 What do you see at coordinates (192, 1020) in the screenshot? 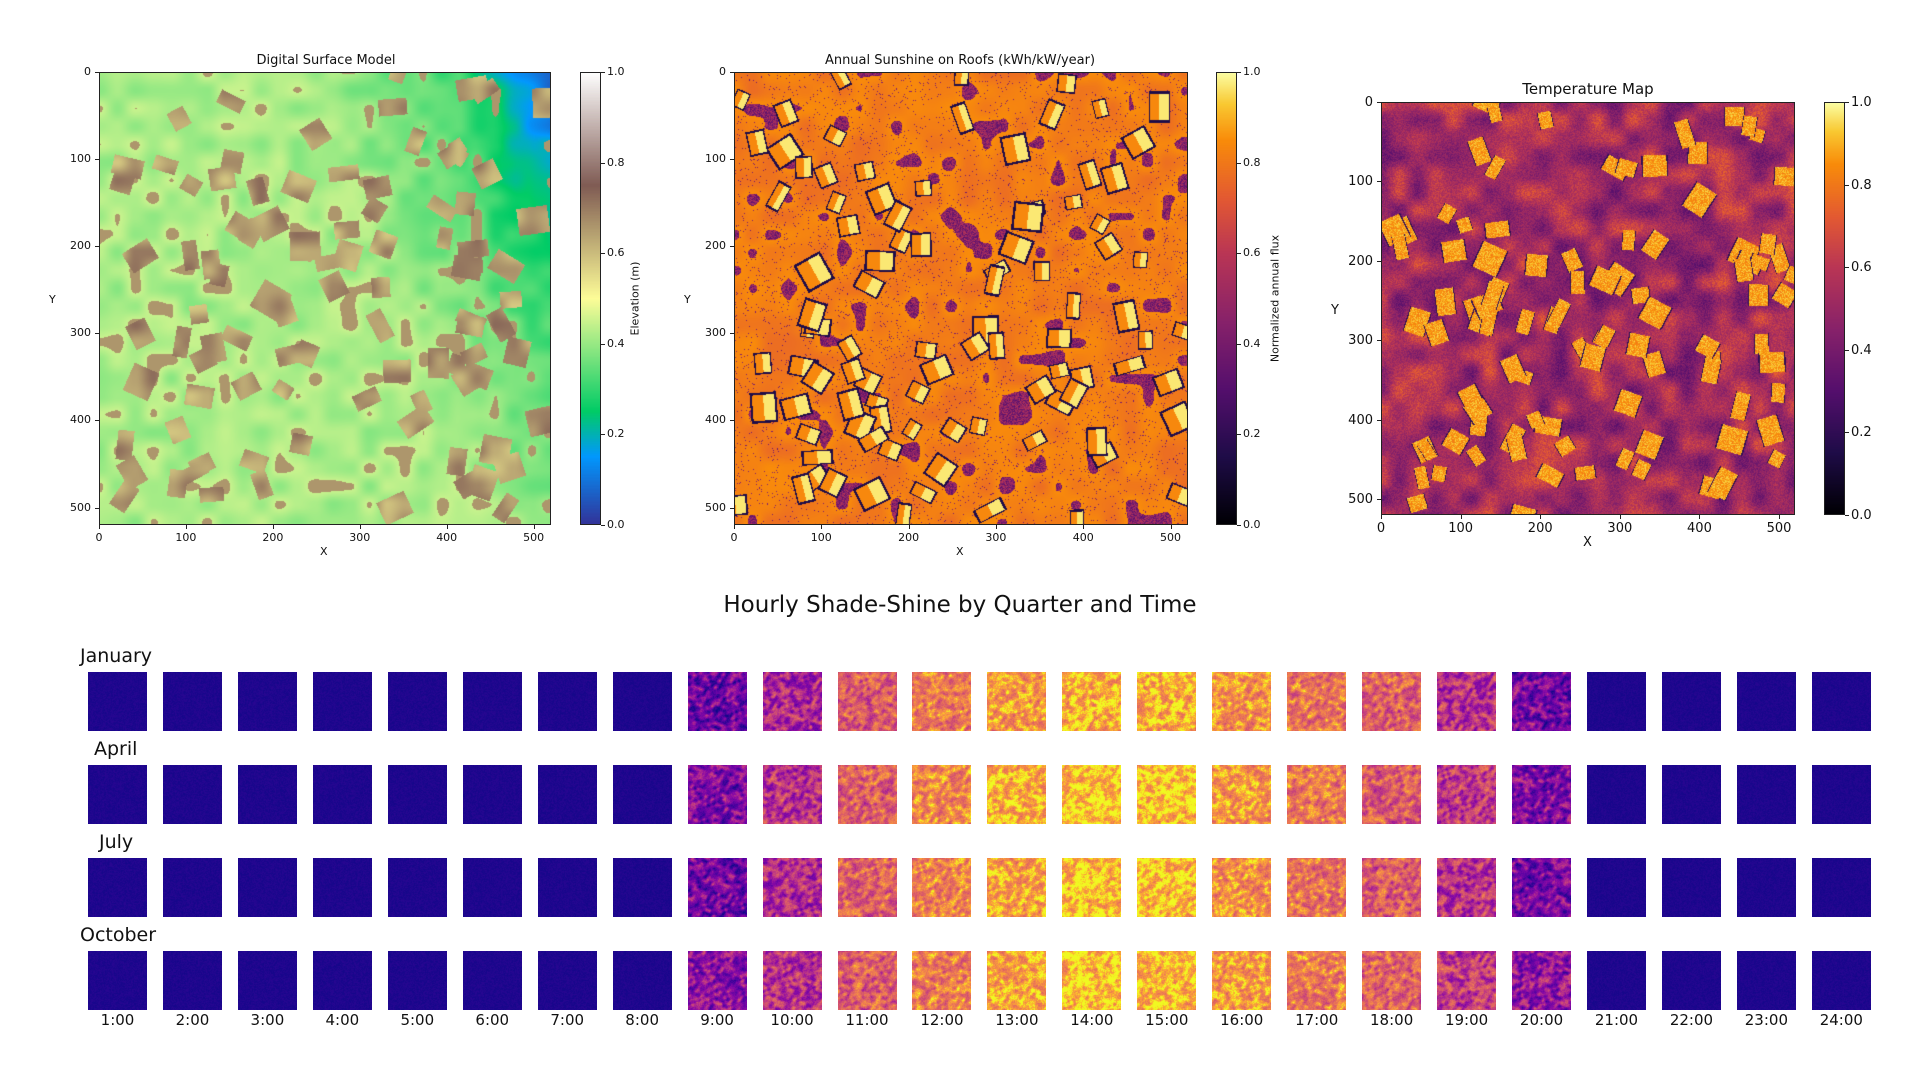
I see `hour-label: 2:00` at bounding box center [192, 1020].